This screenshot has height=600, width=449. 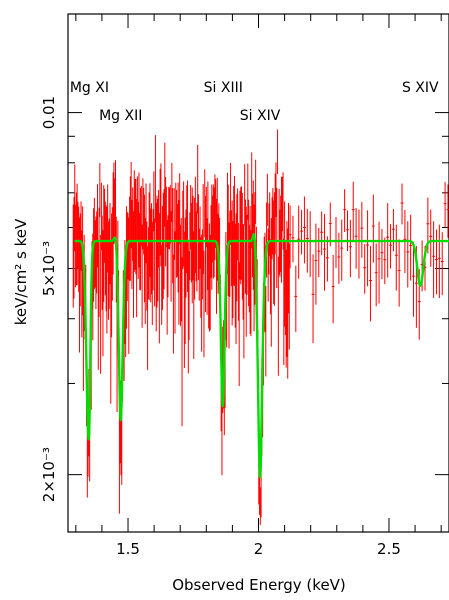 What do you see at coordinates (254, 102) in the screenshot?
I see `line-labels: Mg XI Mg XII Si XIII Si XIV S XIV` at bounding box center [254, 102].